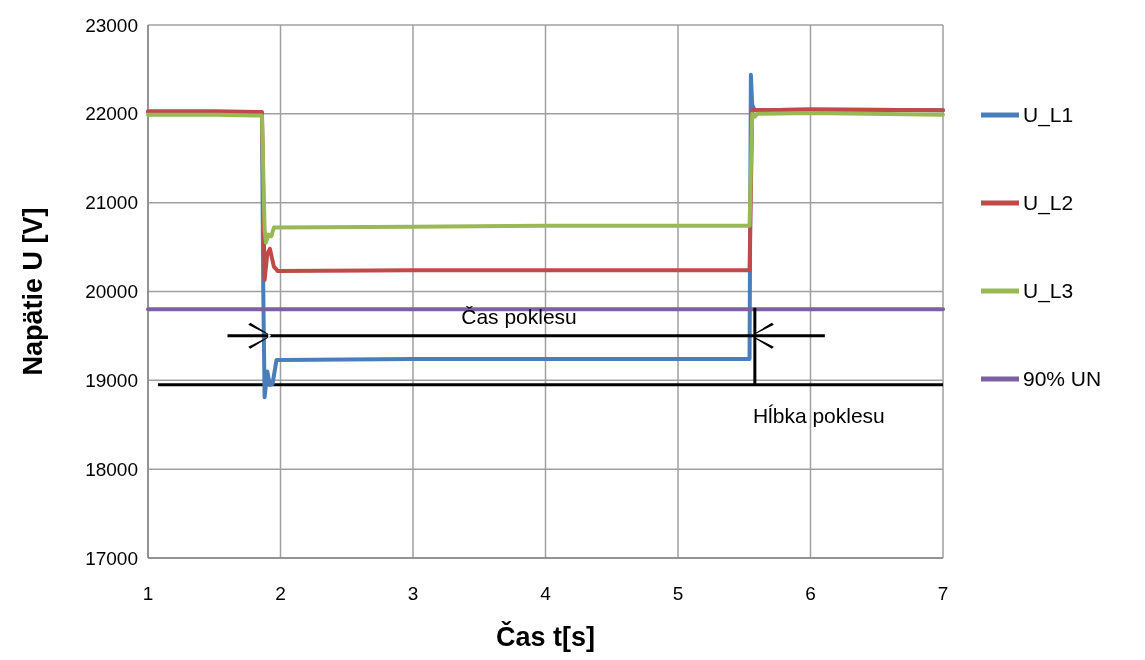 This screenshot has width=1145, height=660. I want to click on legend-label: U_L1, so click(1048, 115).